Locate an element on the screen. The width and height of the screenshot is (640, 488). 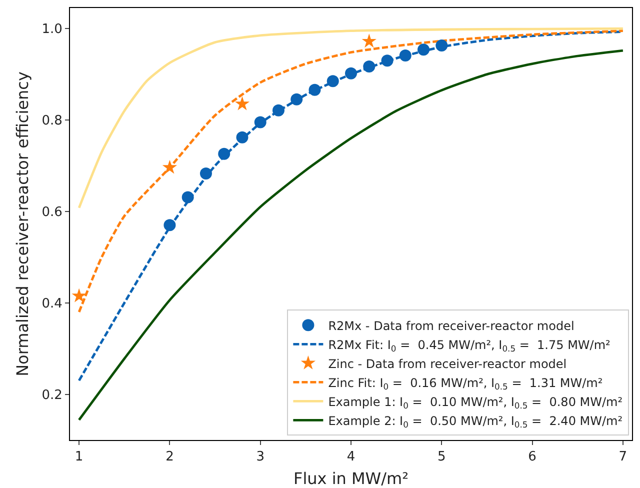
y-axis-title: Normalized receiver-reactor efficiency is located at coordinates (22, 224).